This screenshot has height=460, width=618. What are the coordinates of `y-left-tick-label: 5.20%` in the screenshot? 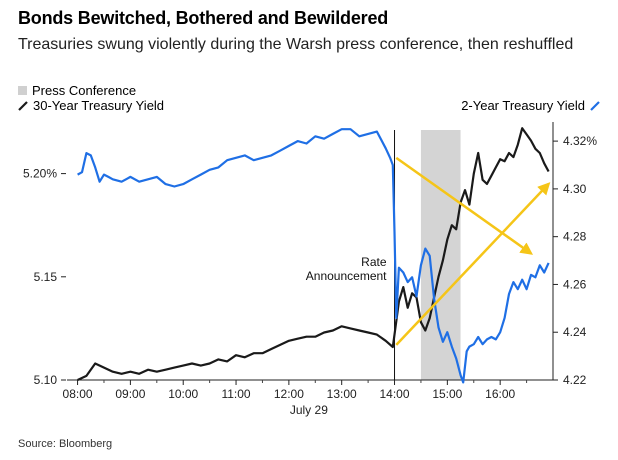 It's located at (40, 174).